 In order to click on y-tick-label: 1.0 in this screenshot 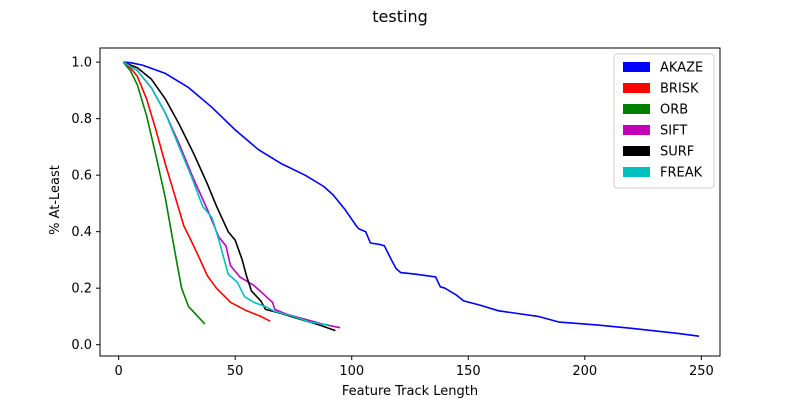, I will do `click(81, 63)`.